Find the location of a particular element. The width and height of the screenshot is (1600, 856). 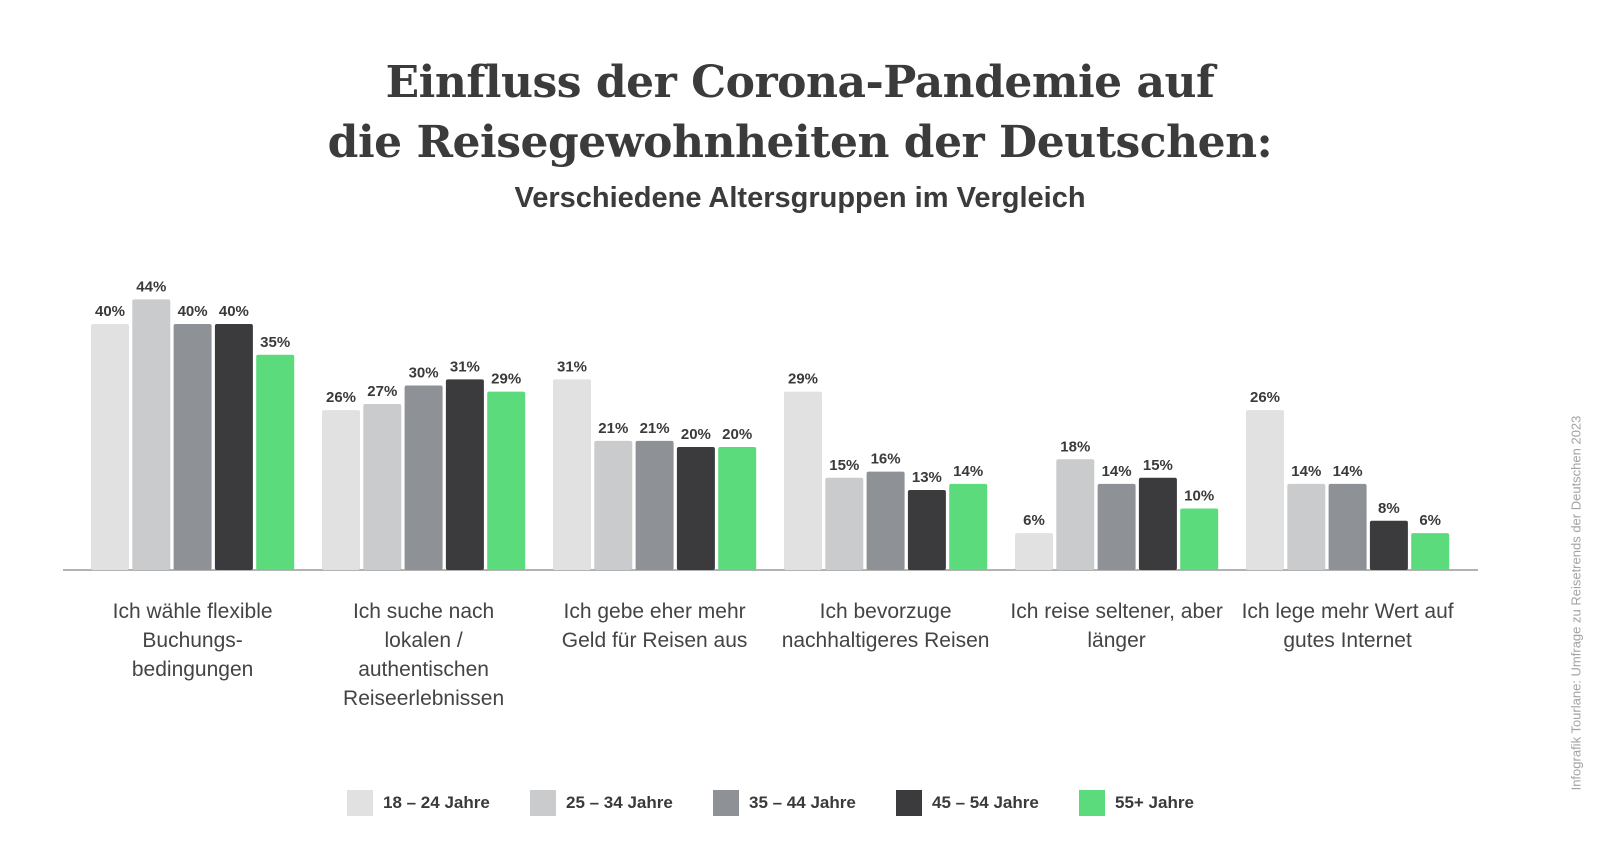

category-label-line: Ich gebe eher mehr is located at coordinates (654, 611).